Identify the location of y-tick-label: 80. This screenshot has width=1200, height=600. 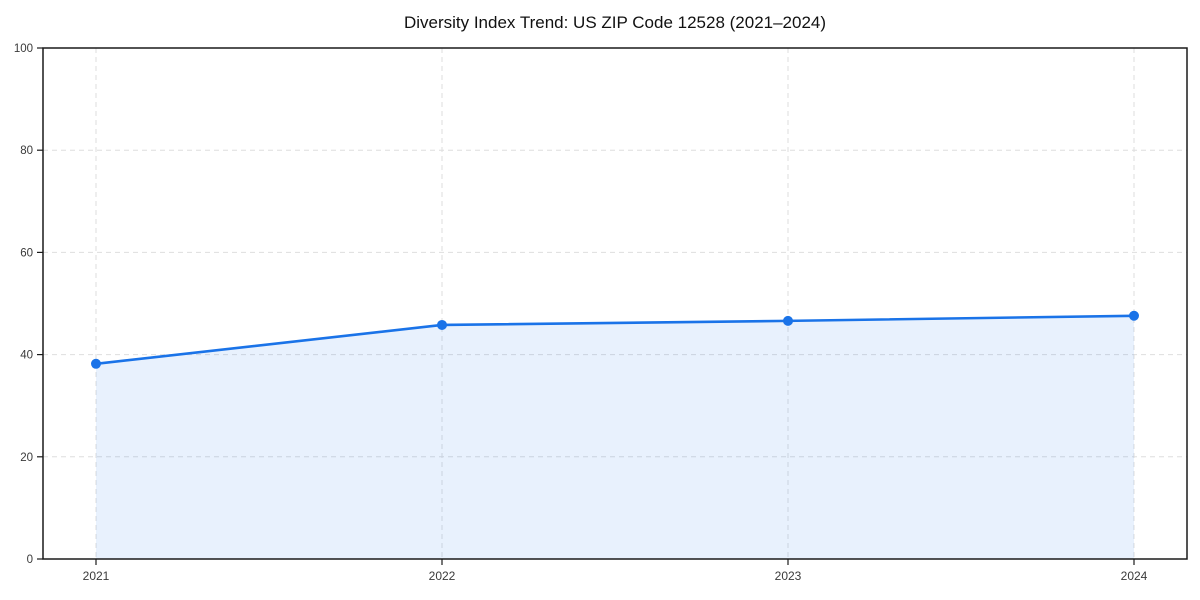
(26, 151).